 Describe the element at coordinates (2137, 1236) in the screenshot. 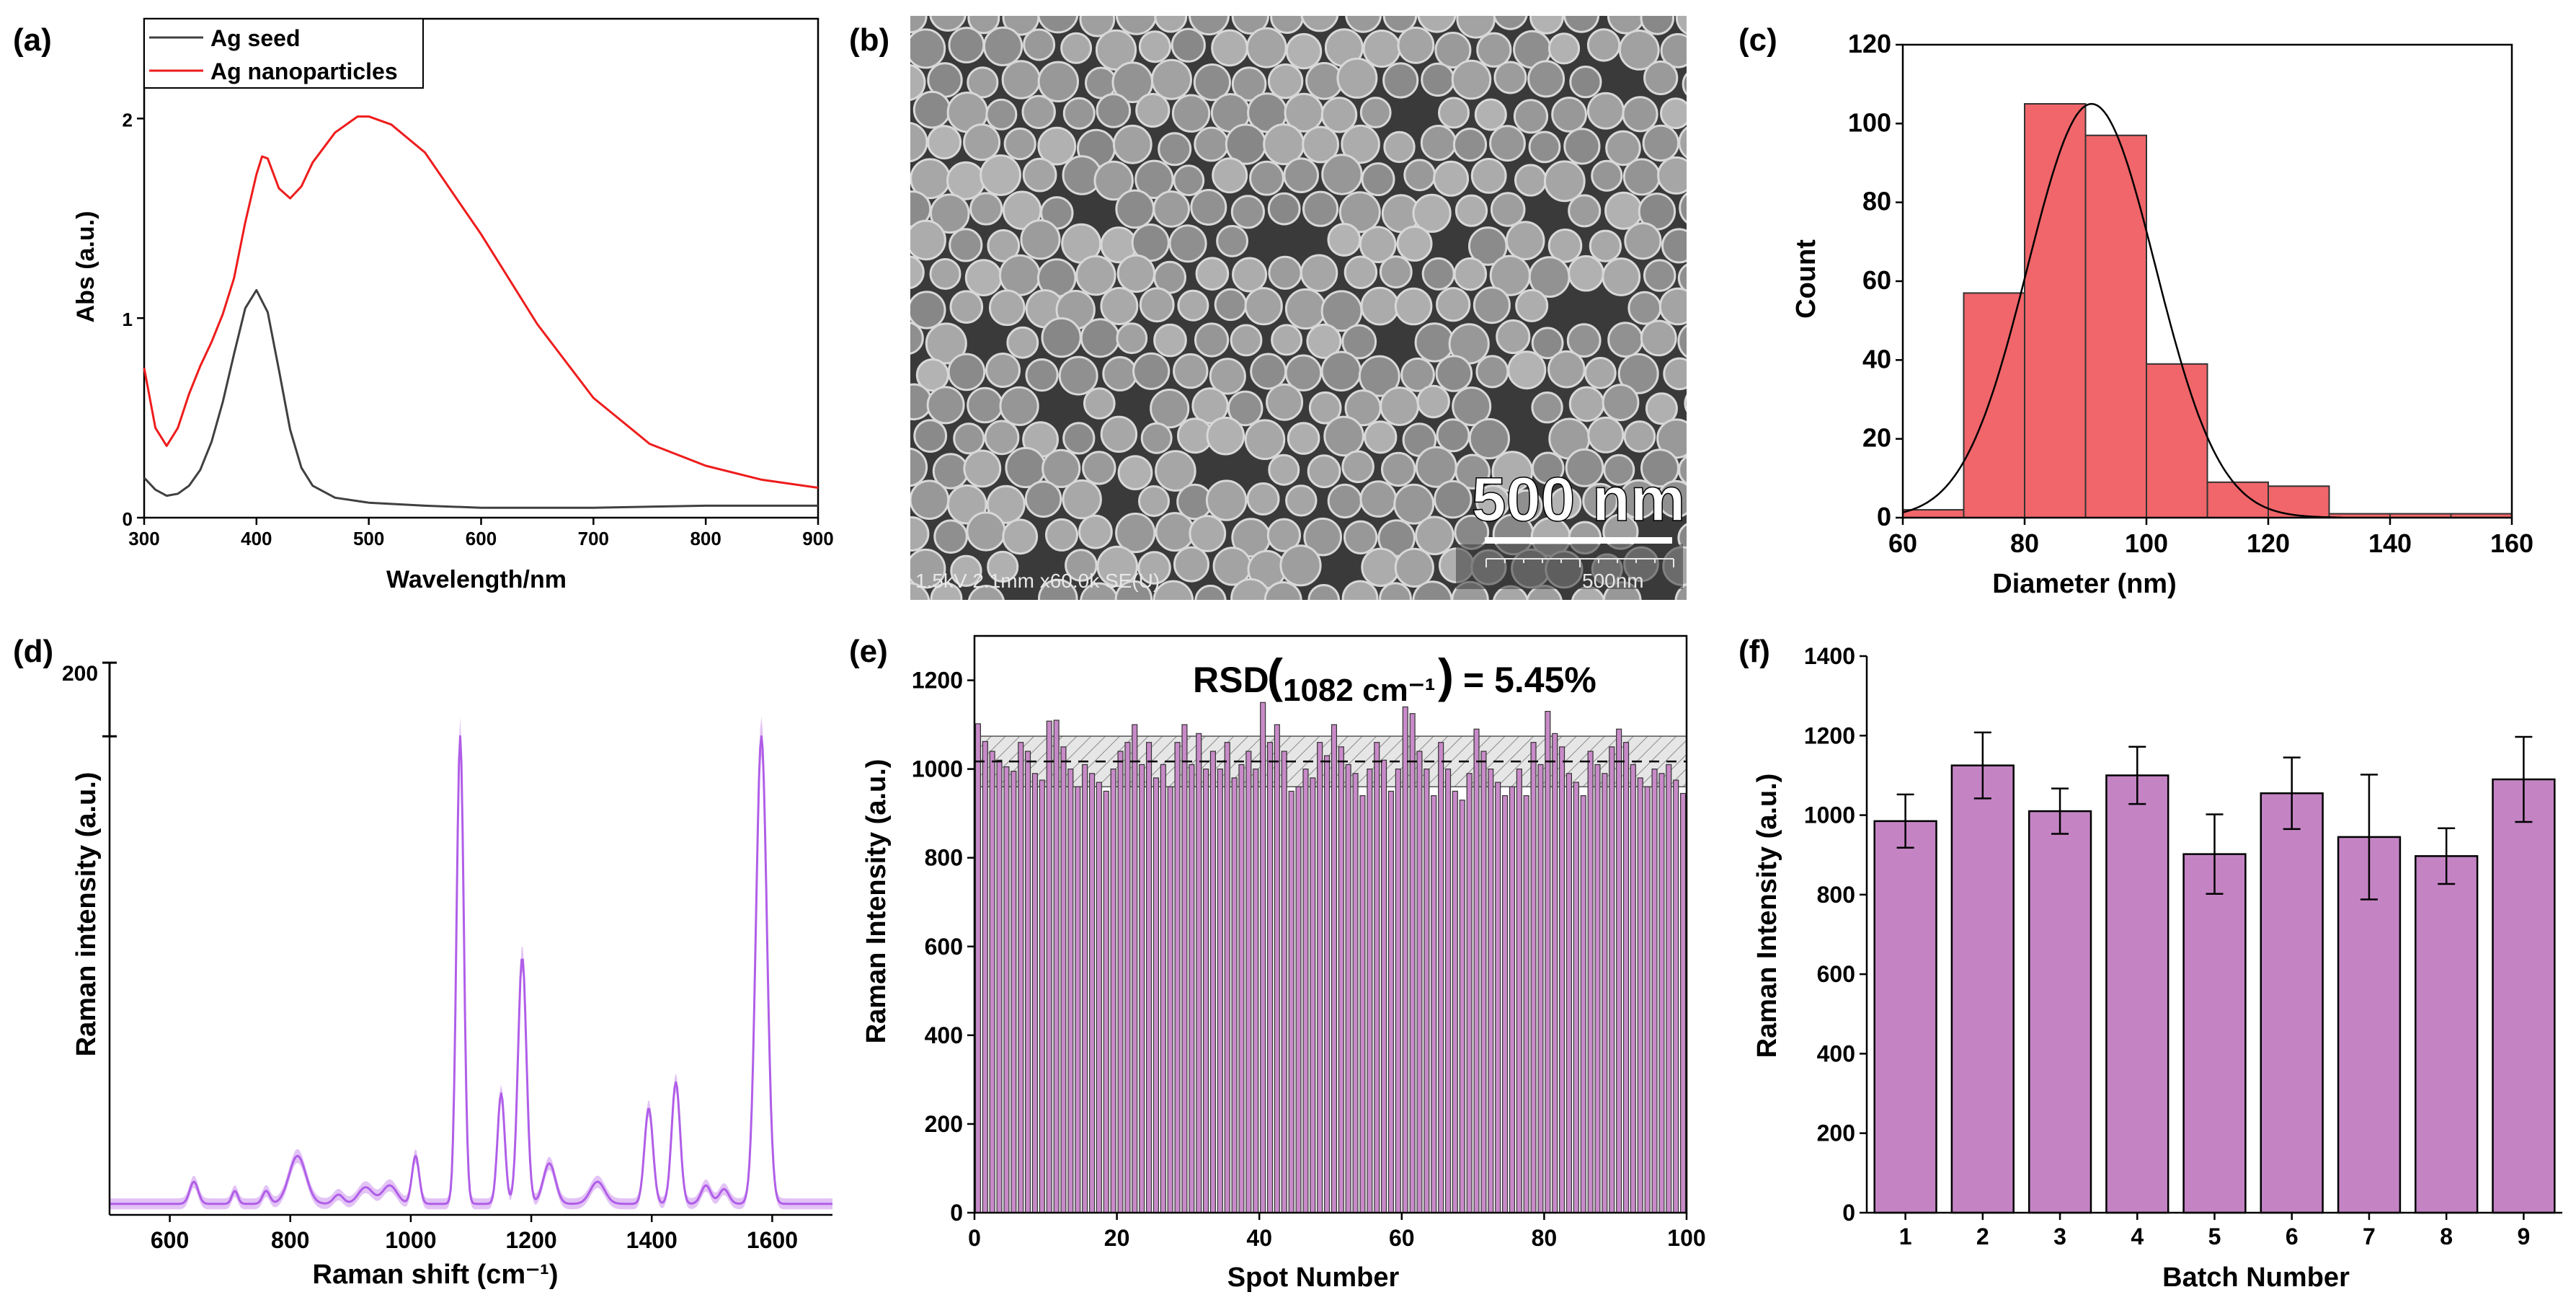

I see `x-tick-label-f: 4` at that location.